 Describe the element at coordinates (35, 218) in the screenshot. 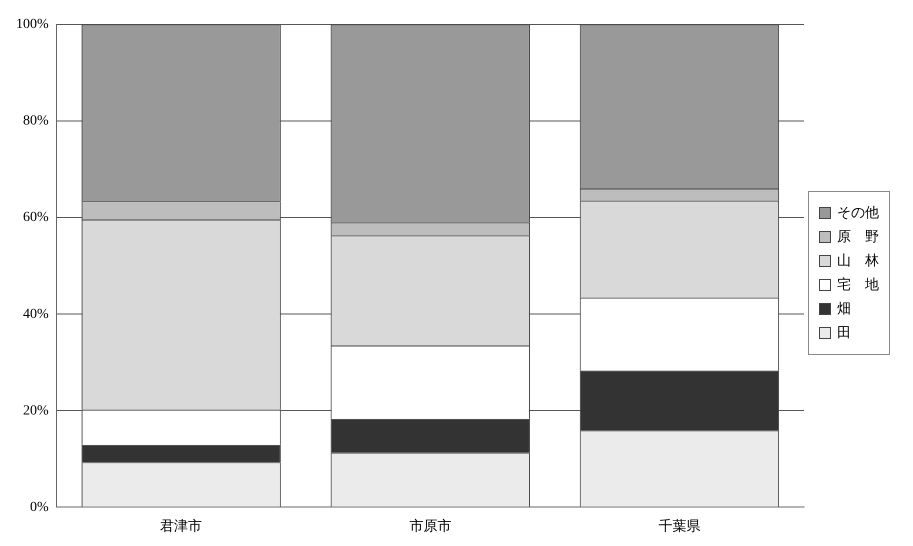

I see `y-tick-label: 60%` at that location.